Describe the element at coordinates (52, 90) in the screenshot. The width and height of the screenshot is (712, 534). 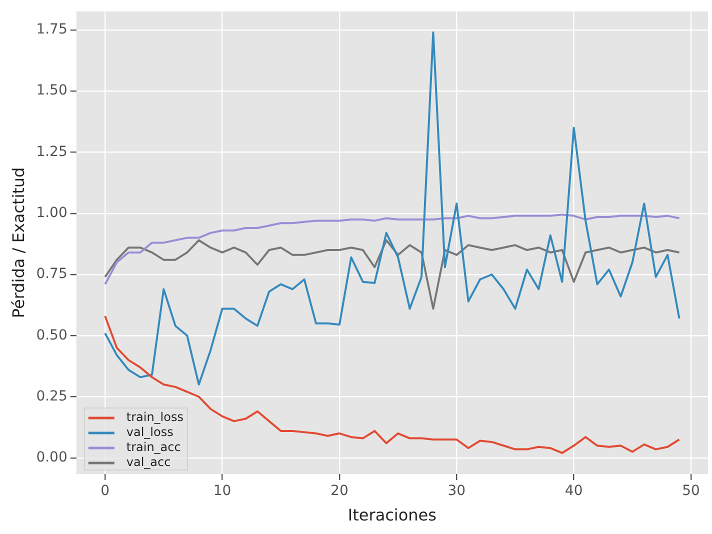
I see `y-tick-label: 1.50` at that location.